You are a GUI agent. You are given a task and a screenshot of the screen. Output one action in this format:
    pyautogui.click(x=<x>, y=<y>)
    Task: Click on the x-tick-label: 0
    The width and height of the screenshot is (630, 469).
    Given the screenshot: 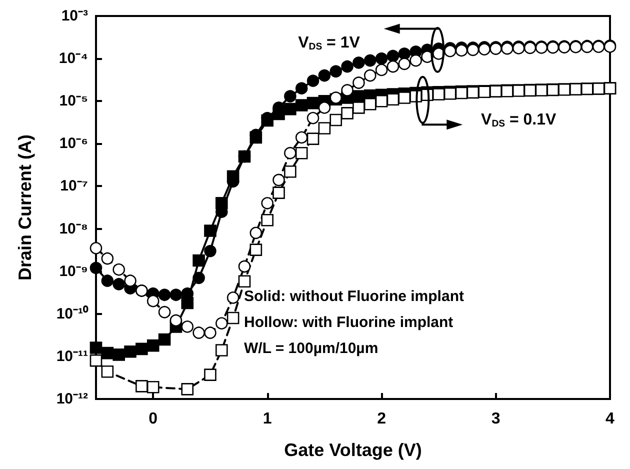 What is the action you would take?
    pyautogui.click(x=153, y=419)
    